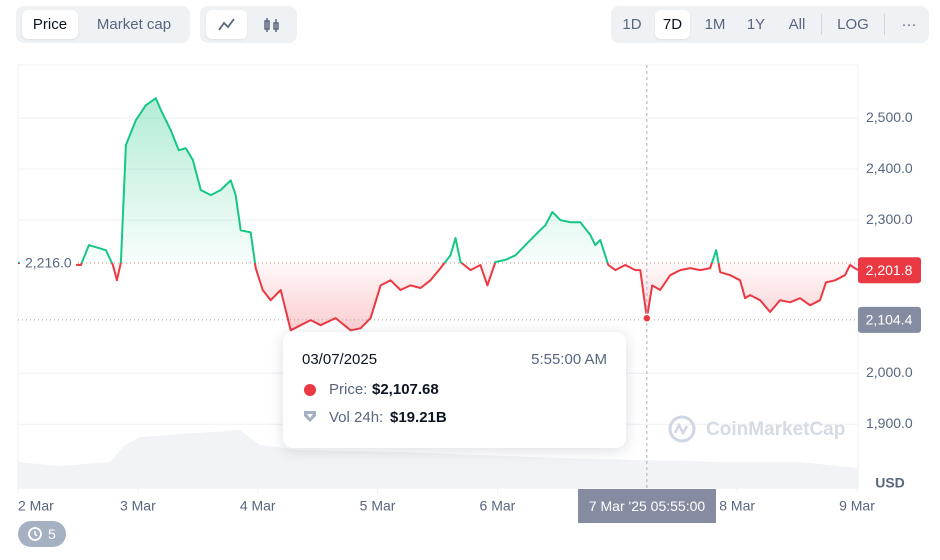  I want to click on line-icon, so click(226, 24).